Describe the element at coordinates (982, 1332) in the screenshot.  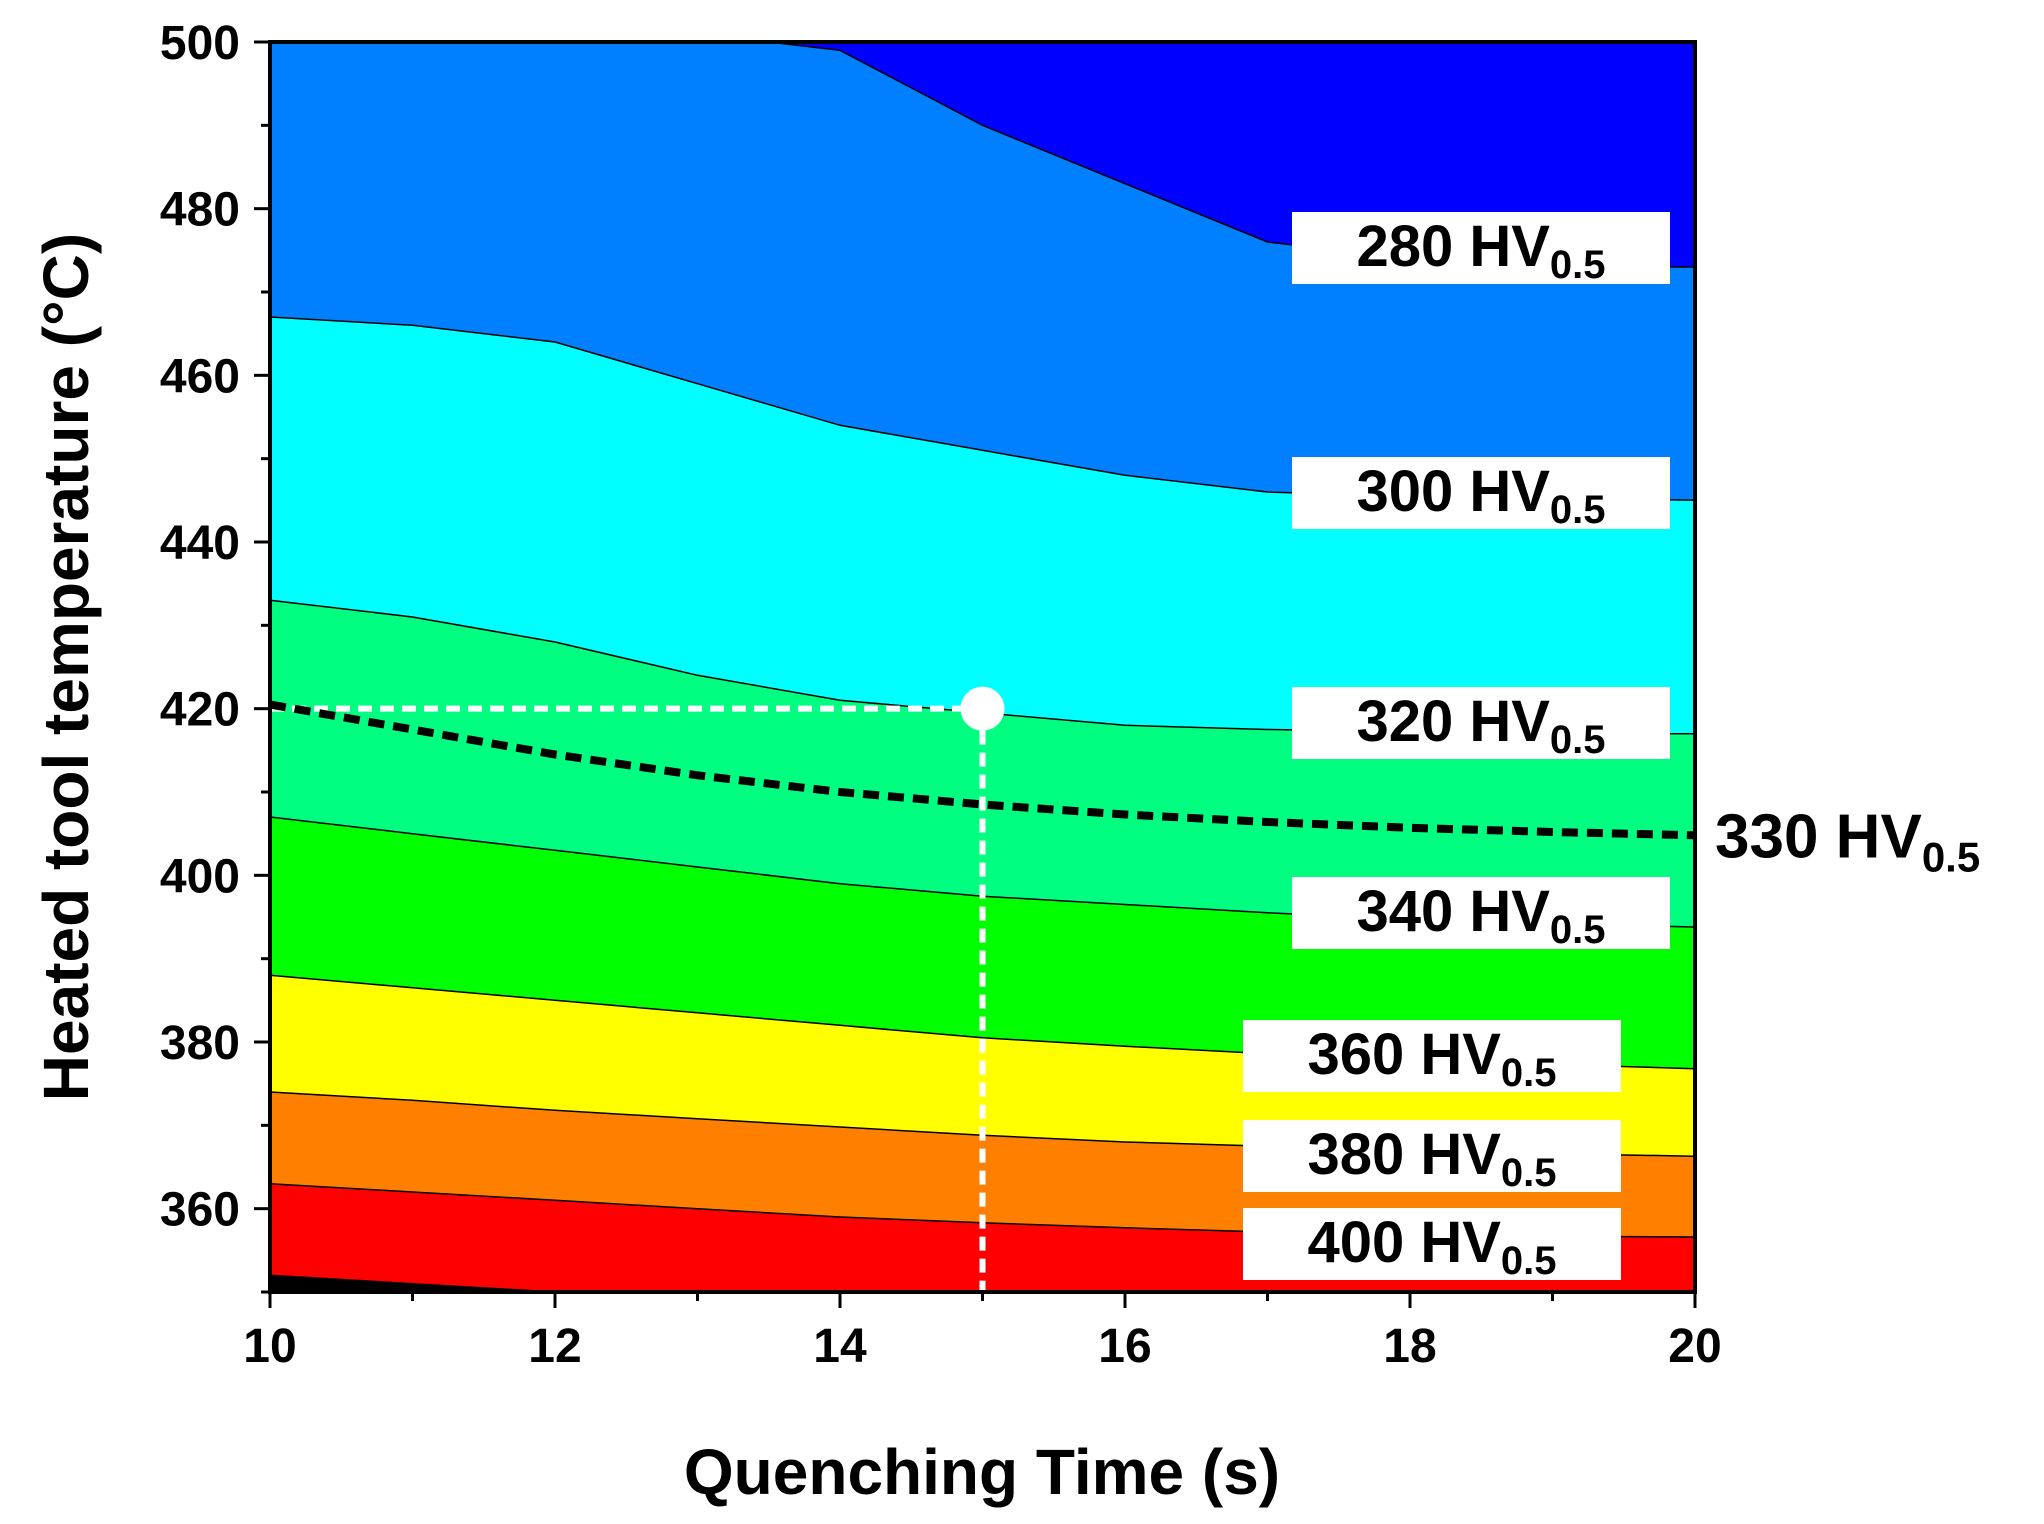
I see `x-axis-ticks: 10 12 14 16 18 20` at that location.